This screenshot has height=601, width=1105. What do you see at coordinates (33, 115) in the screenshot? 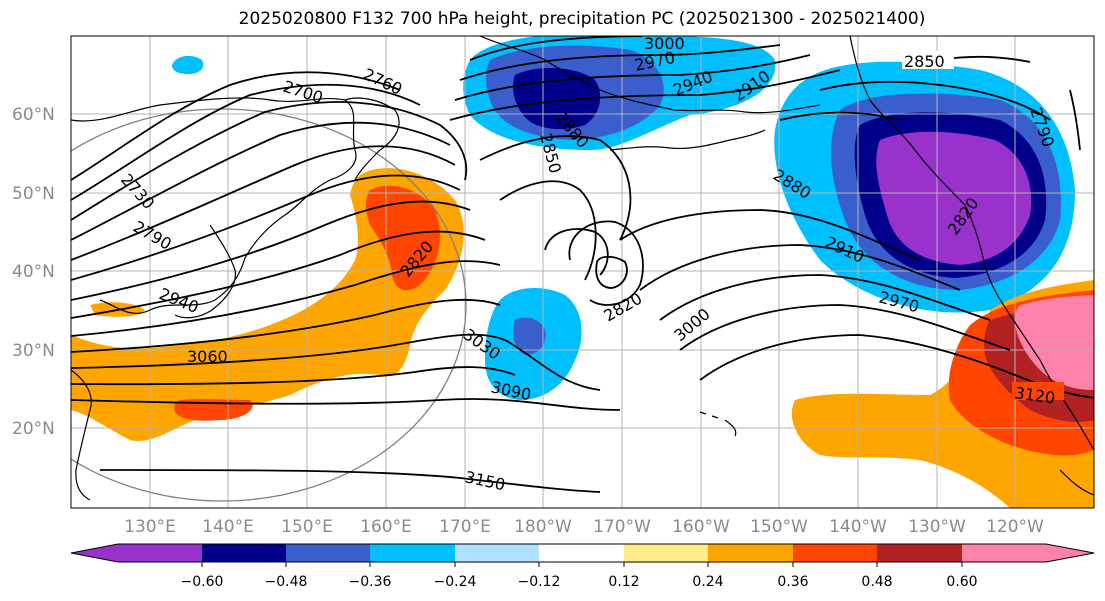
I see `latitude-label: 60°N` at bounding box center [33, 115].